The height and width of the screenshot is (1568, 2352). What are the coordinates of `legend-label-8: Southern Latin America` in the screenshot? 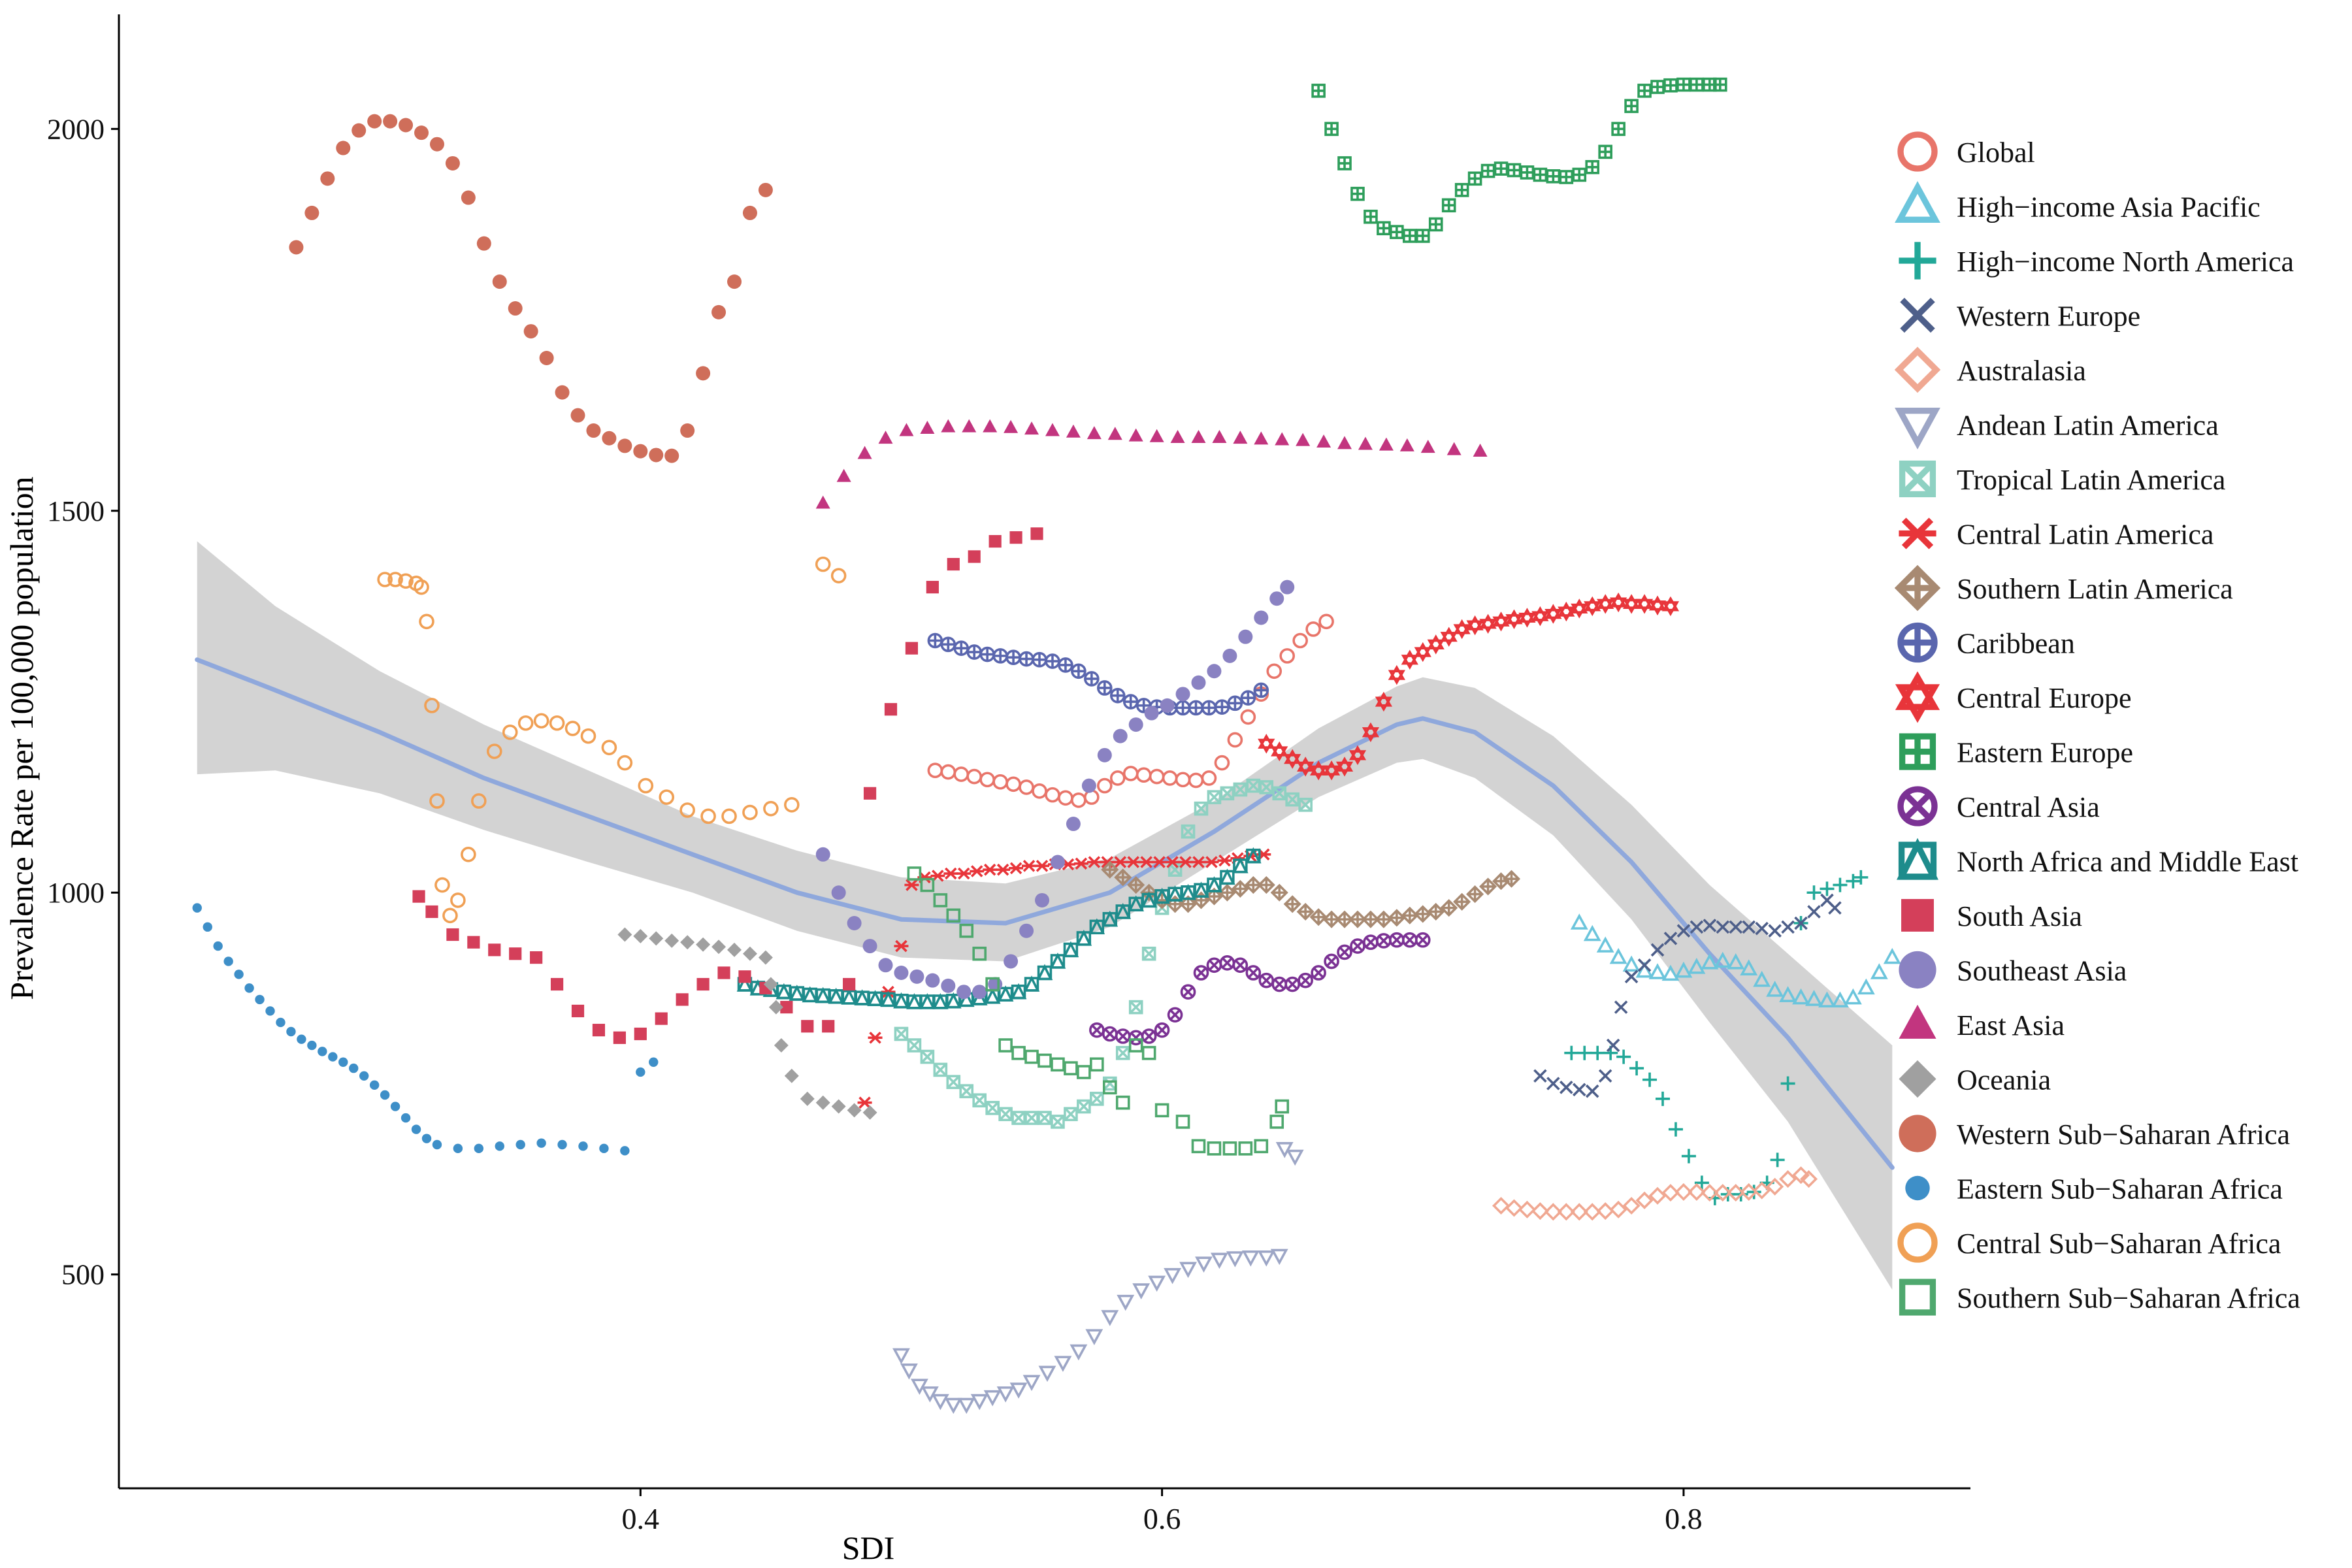 It's located at (2095, 589).